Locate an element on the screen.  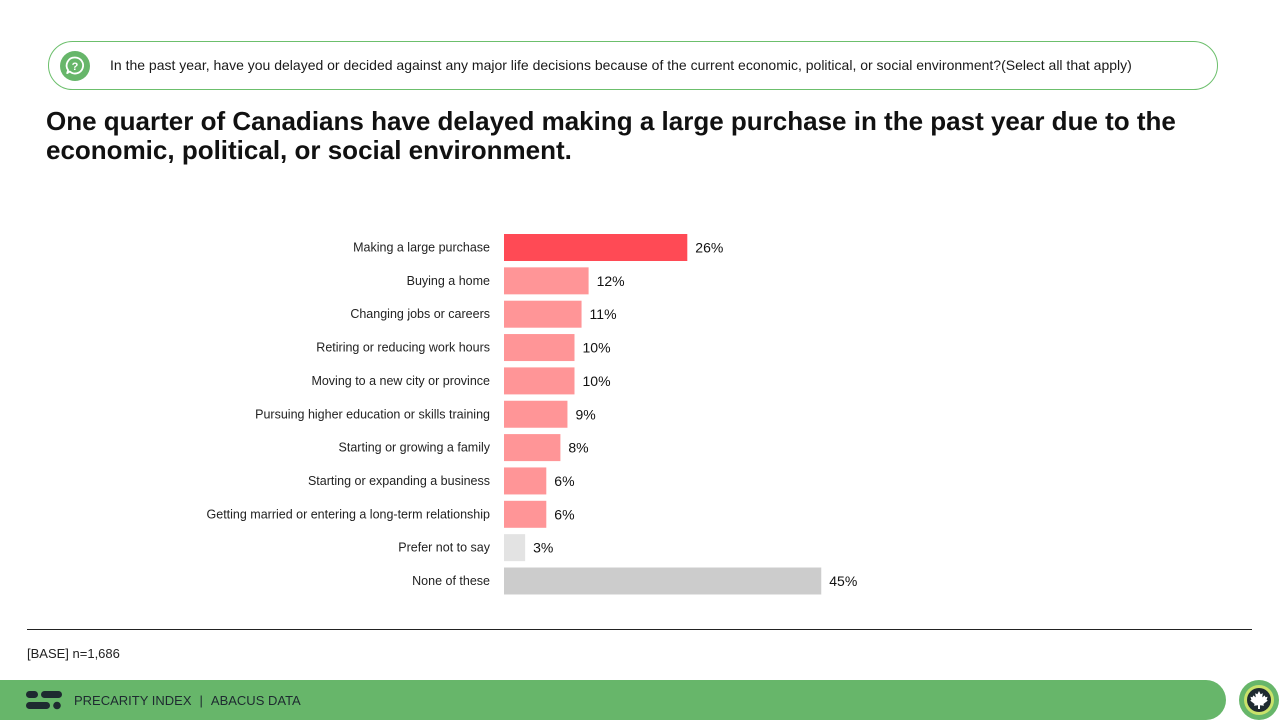
category-label: Retiring or reducing work hours is located at coordinates (403, 348).